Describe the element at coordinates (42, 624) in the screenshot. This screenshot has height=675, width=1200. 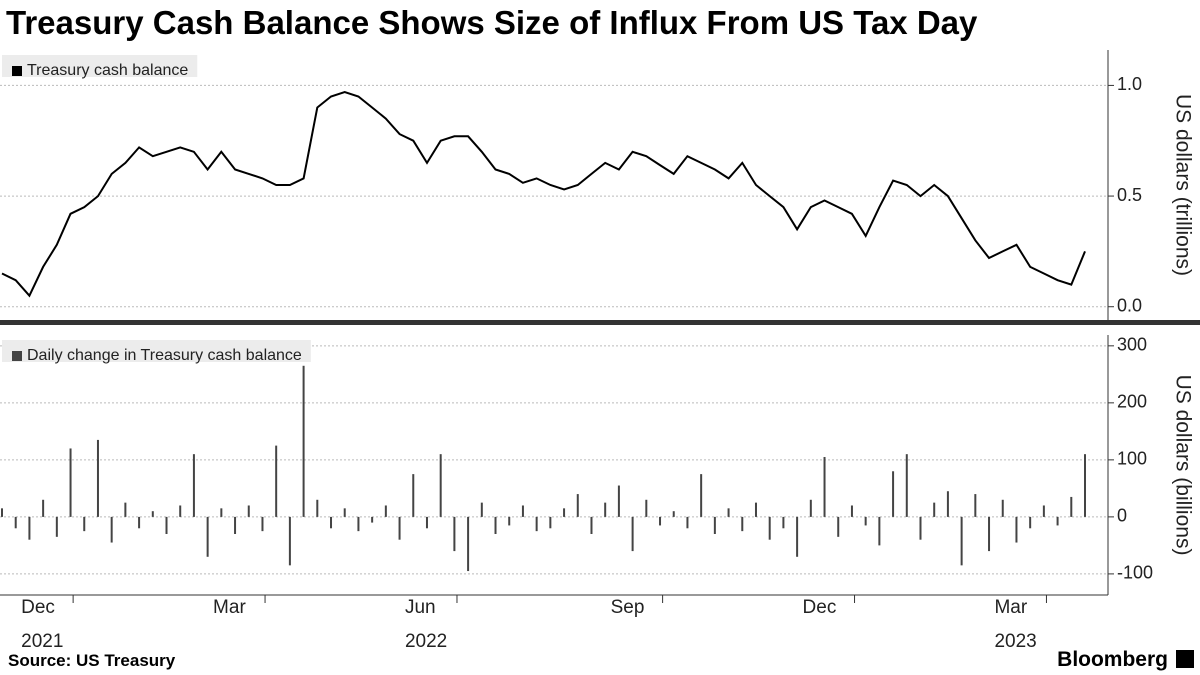
I see `x-tick-label: Dec 2021` at that location.